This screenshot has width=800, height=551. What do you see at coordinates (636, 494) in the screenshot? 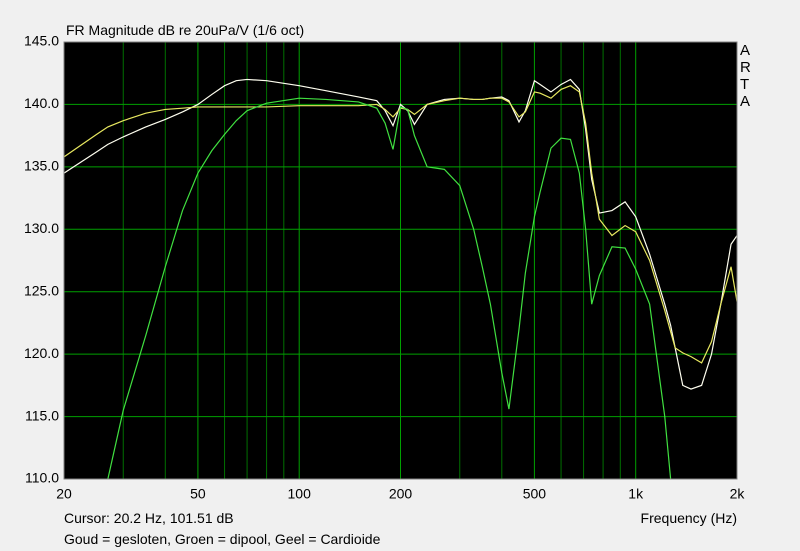
I see `x-tick-label: 1k` at bounding box center [636, 494].